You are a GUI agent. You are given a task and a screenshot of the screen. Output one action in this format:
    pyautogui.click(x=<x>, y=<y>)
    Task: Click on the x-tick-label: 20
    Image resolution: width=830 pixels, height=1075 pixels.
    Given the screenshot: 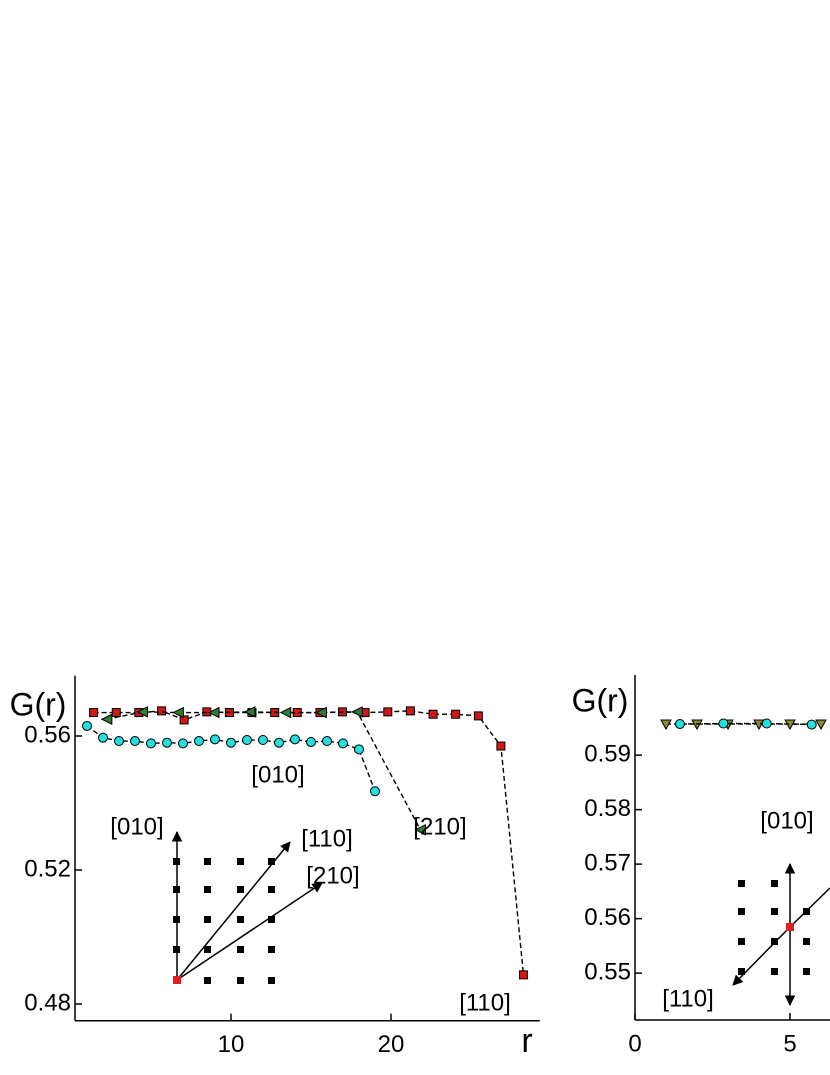 What is the action you would take?
    pyautogui.click(x=391, y=1044)
    